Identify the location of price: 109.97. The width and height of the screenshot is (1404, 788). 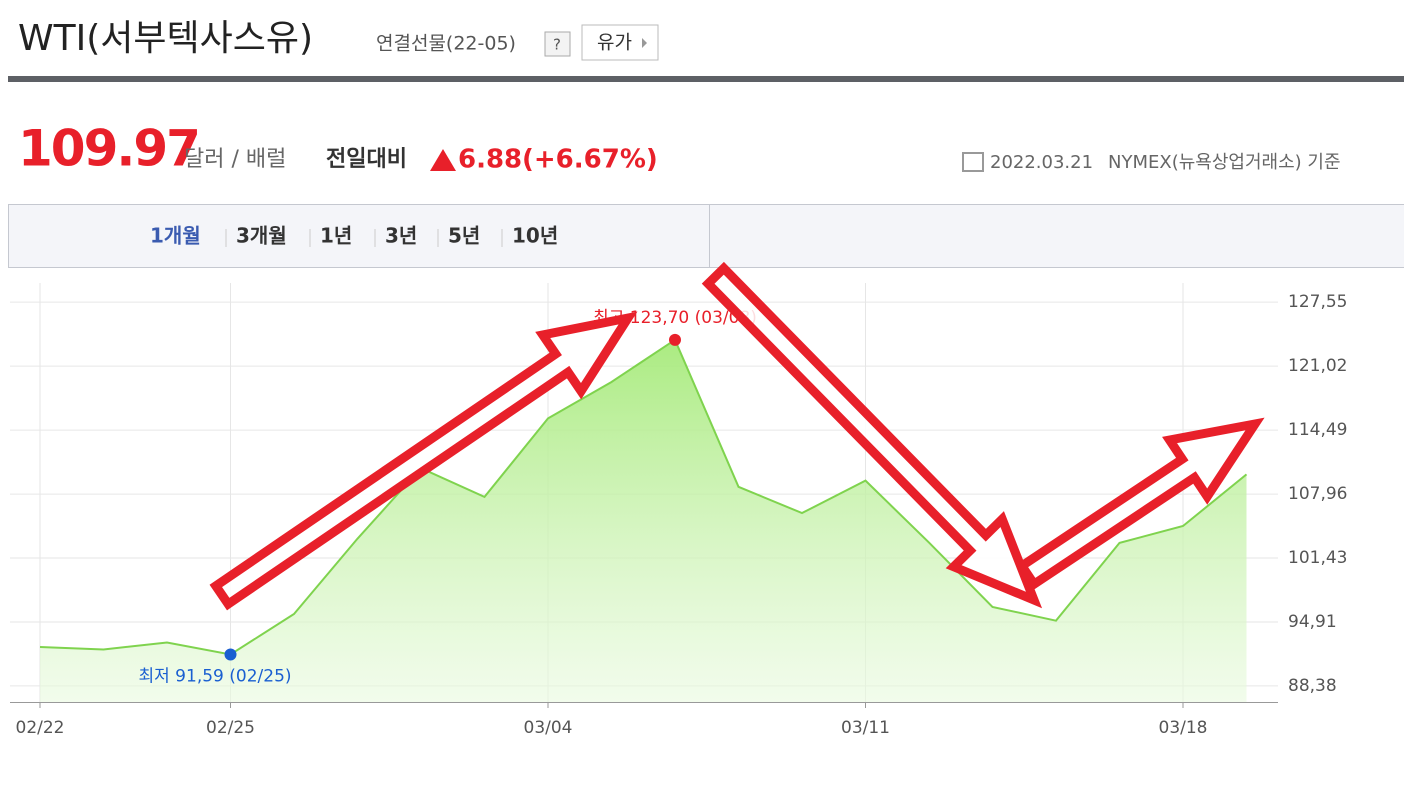
(108, 149).